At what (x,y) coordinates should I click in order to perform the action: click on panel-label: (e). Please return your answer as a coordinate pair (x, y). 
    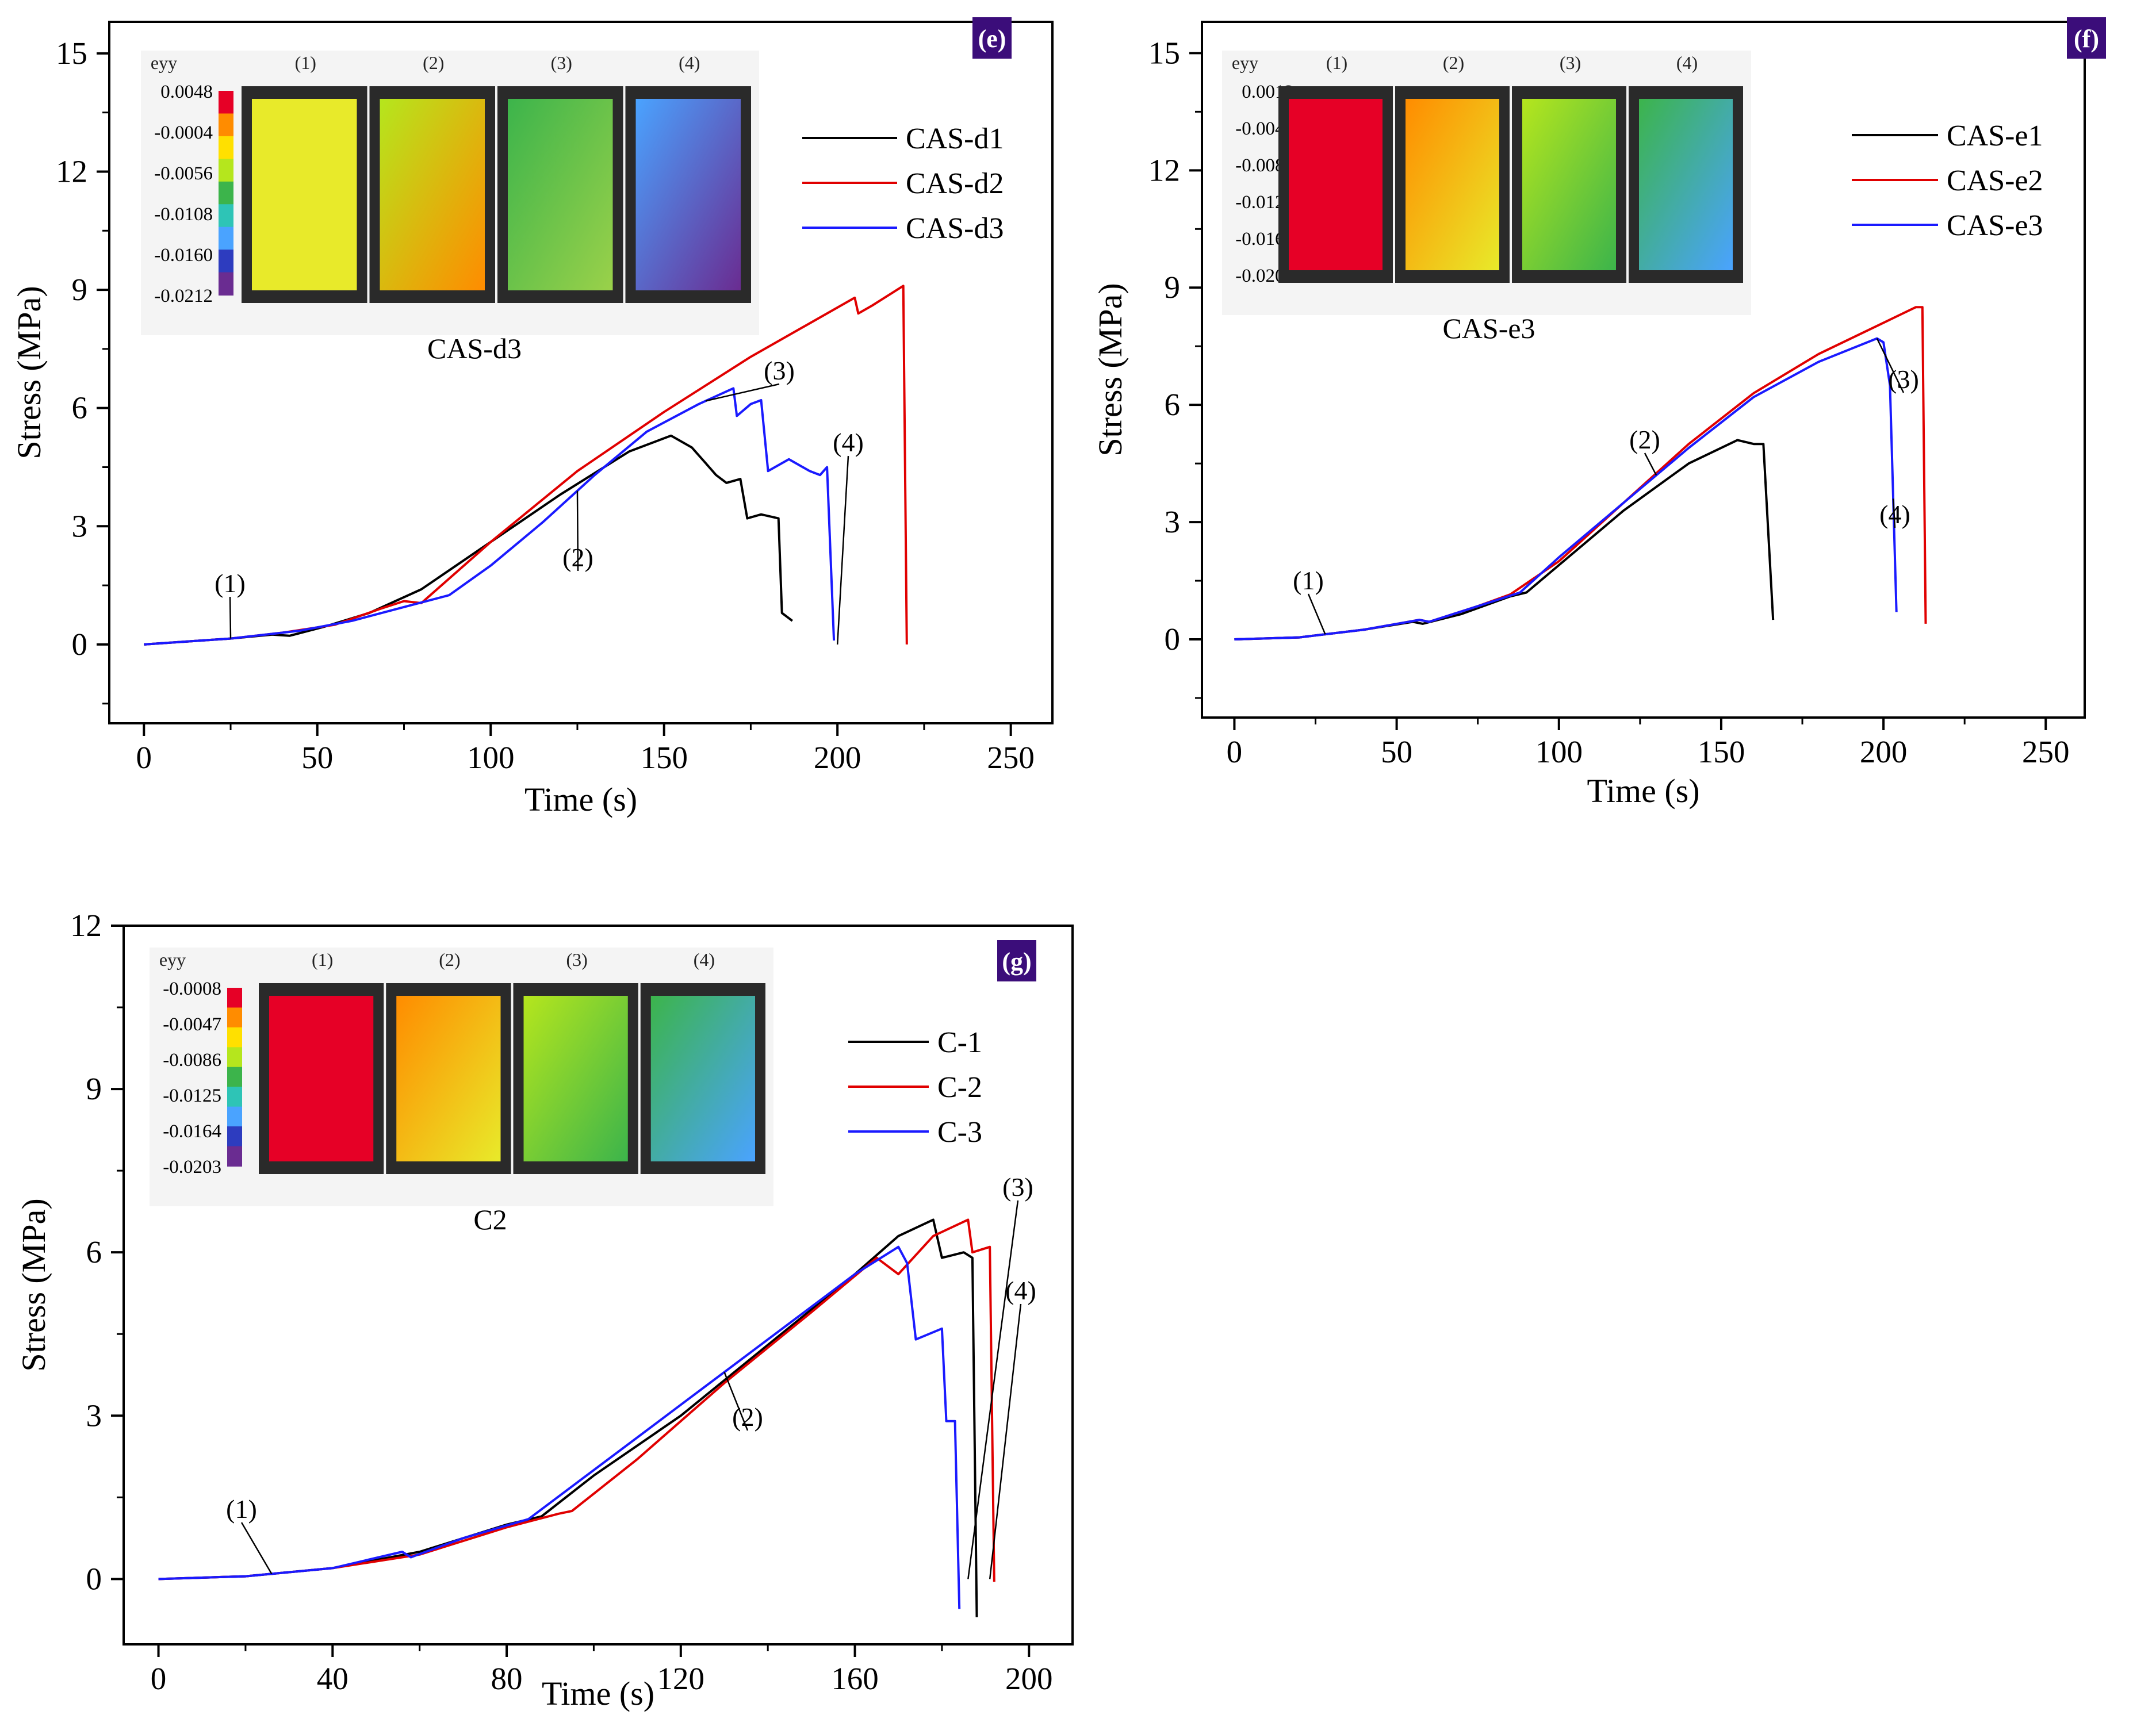
    Looking at the image, I should click on (992, 39).